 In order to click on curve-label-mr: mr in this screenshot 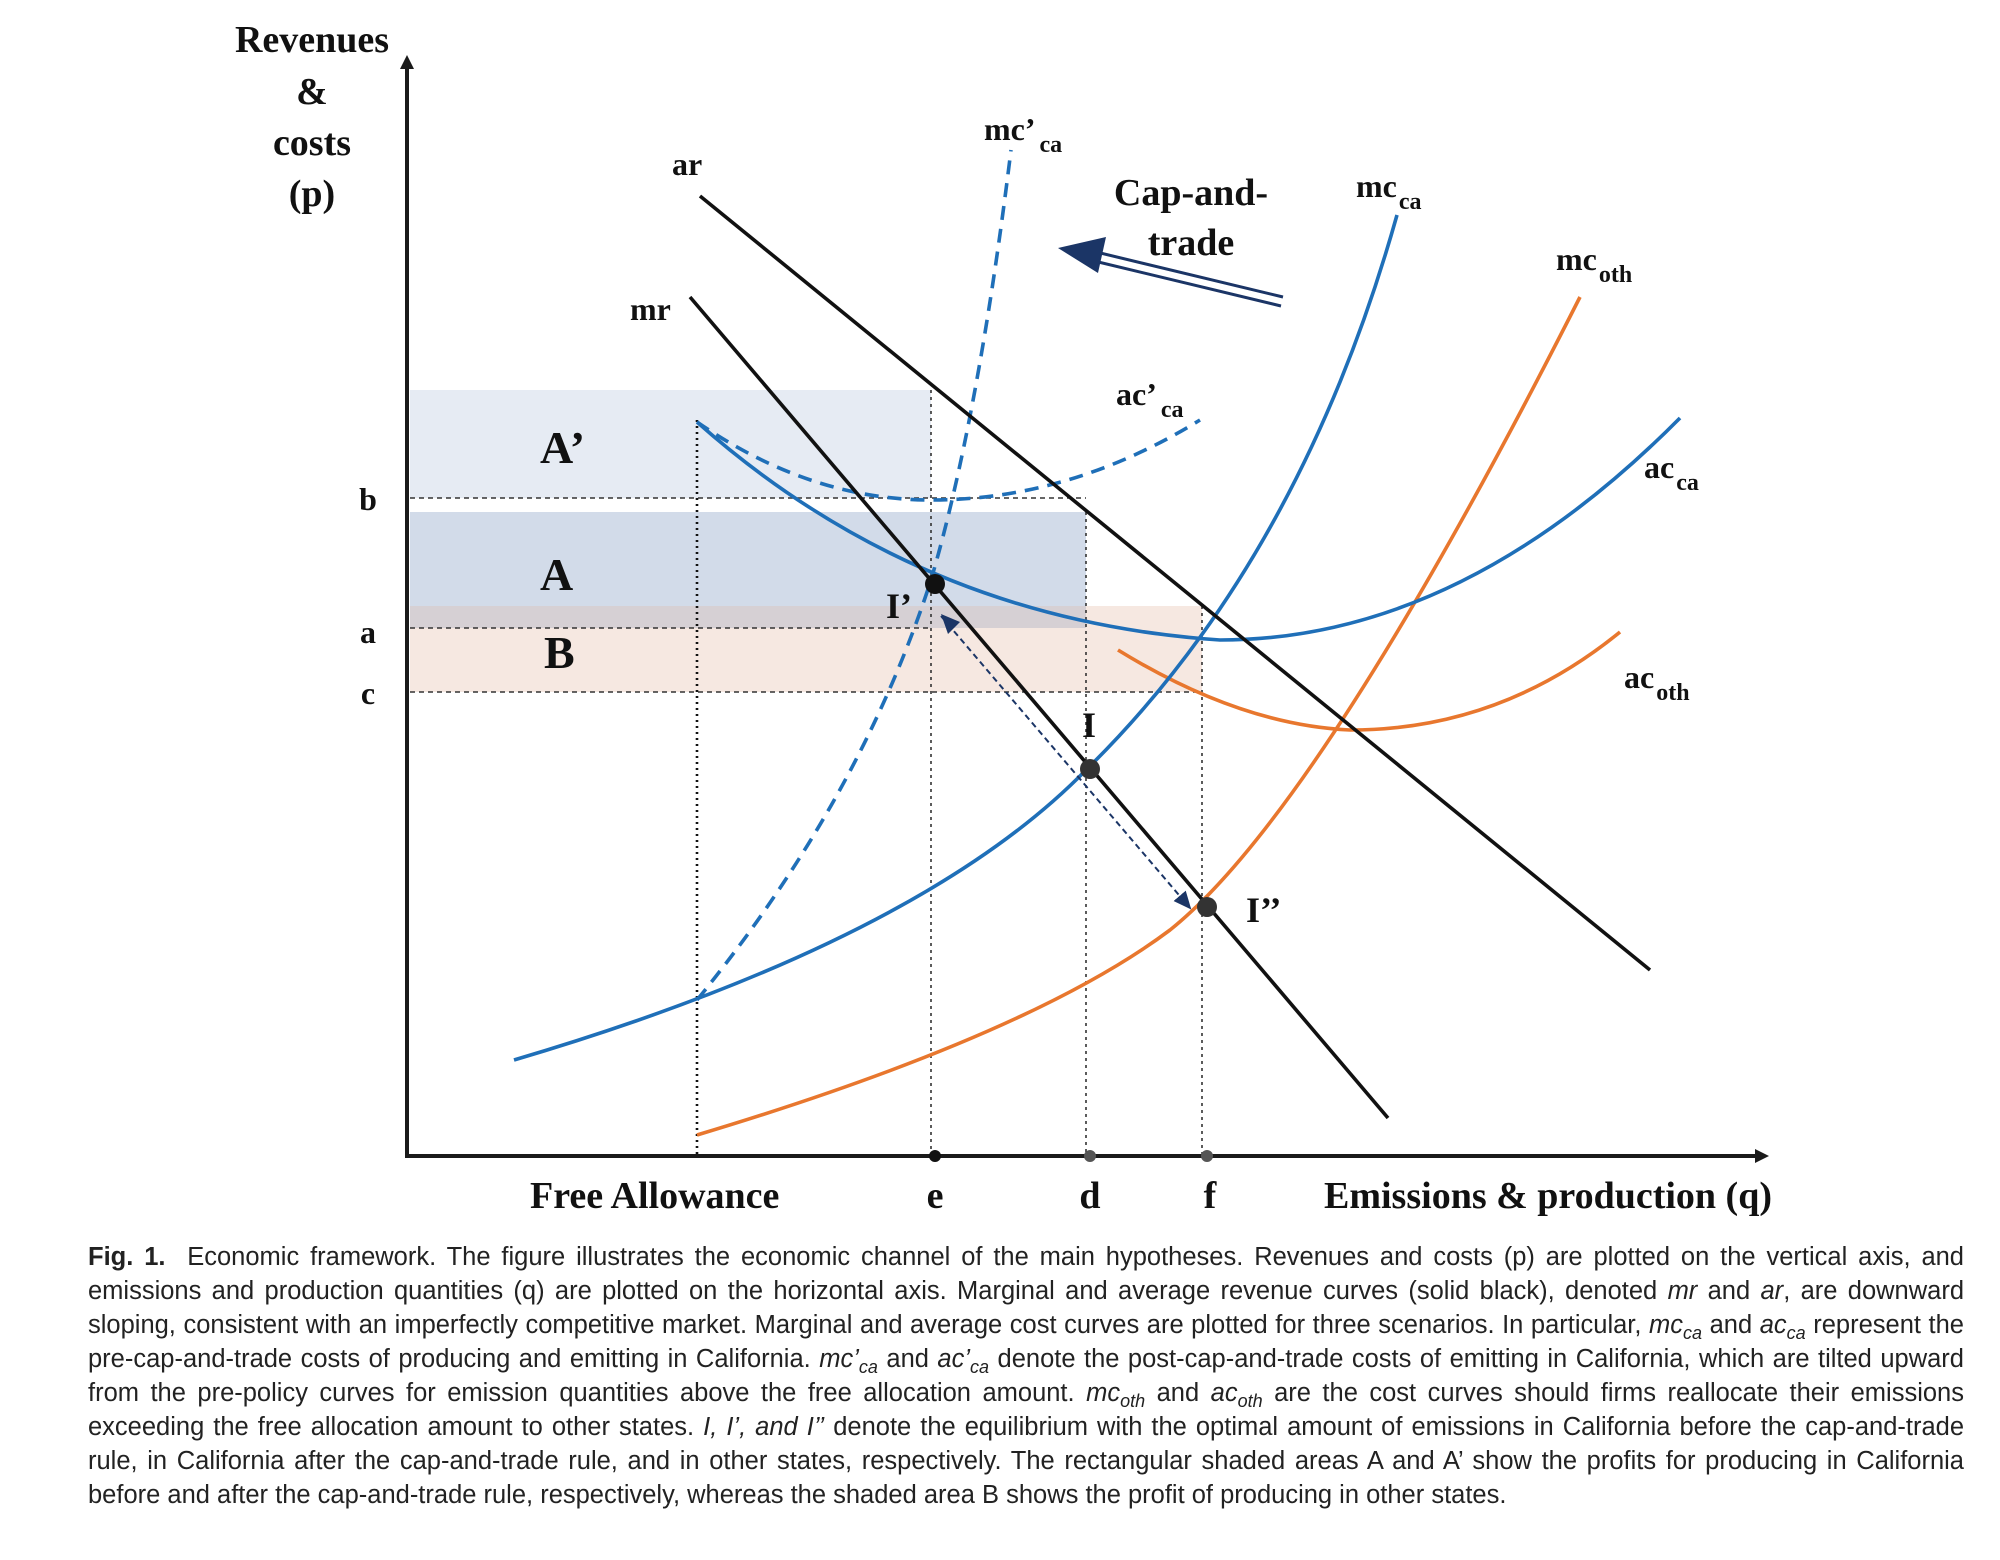, I will do `click(650, 309)`.